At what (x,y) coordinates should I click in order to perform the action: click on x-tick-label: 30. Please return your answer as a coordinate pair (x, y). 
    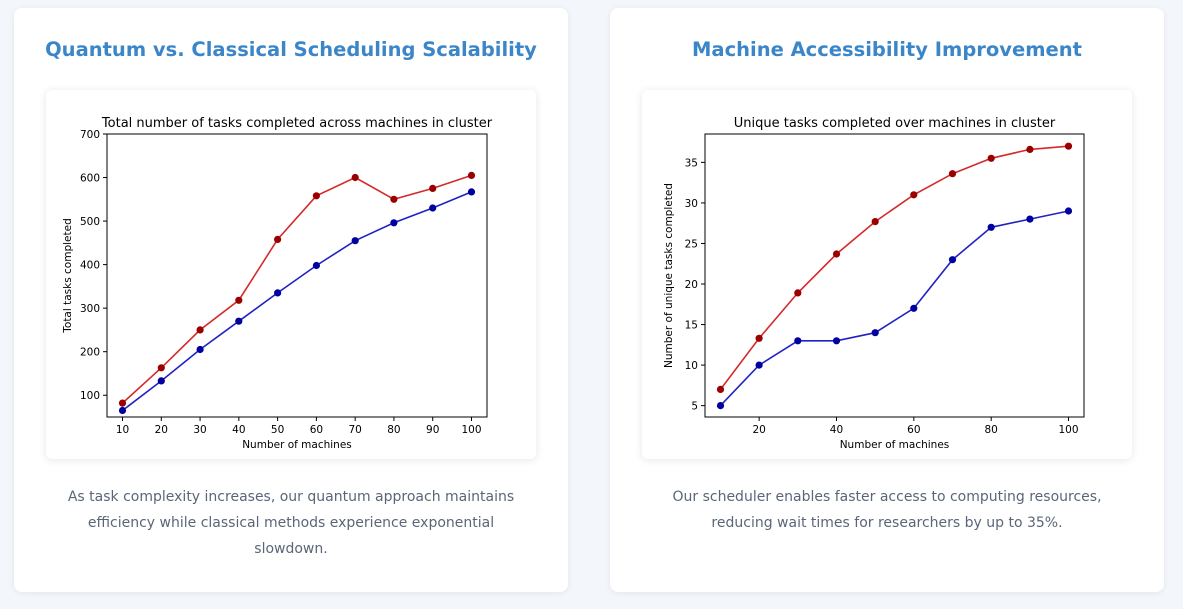
    Looking at the image, I should click on (199, 430).